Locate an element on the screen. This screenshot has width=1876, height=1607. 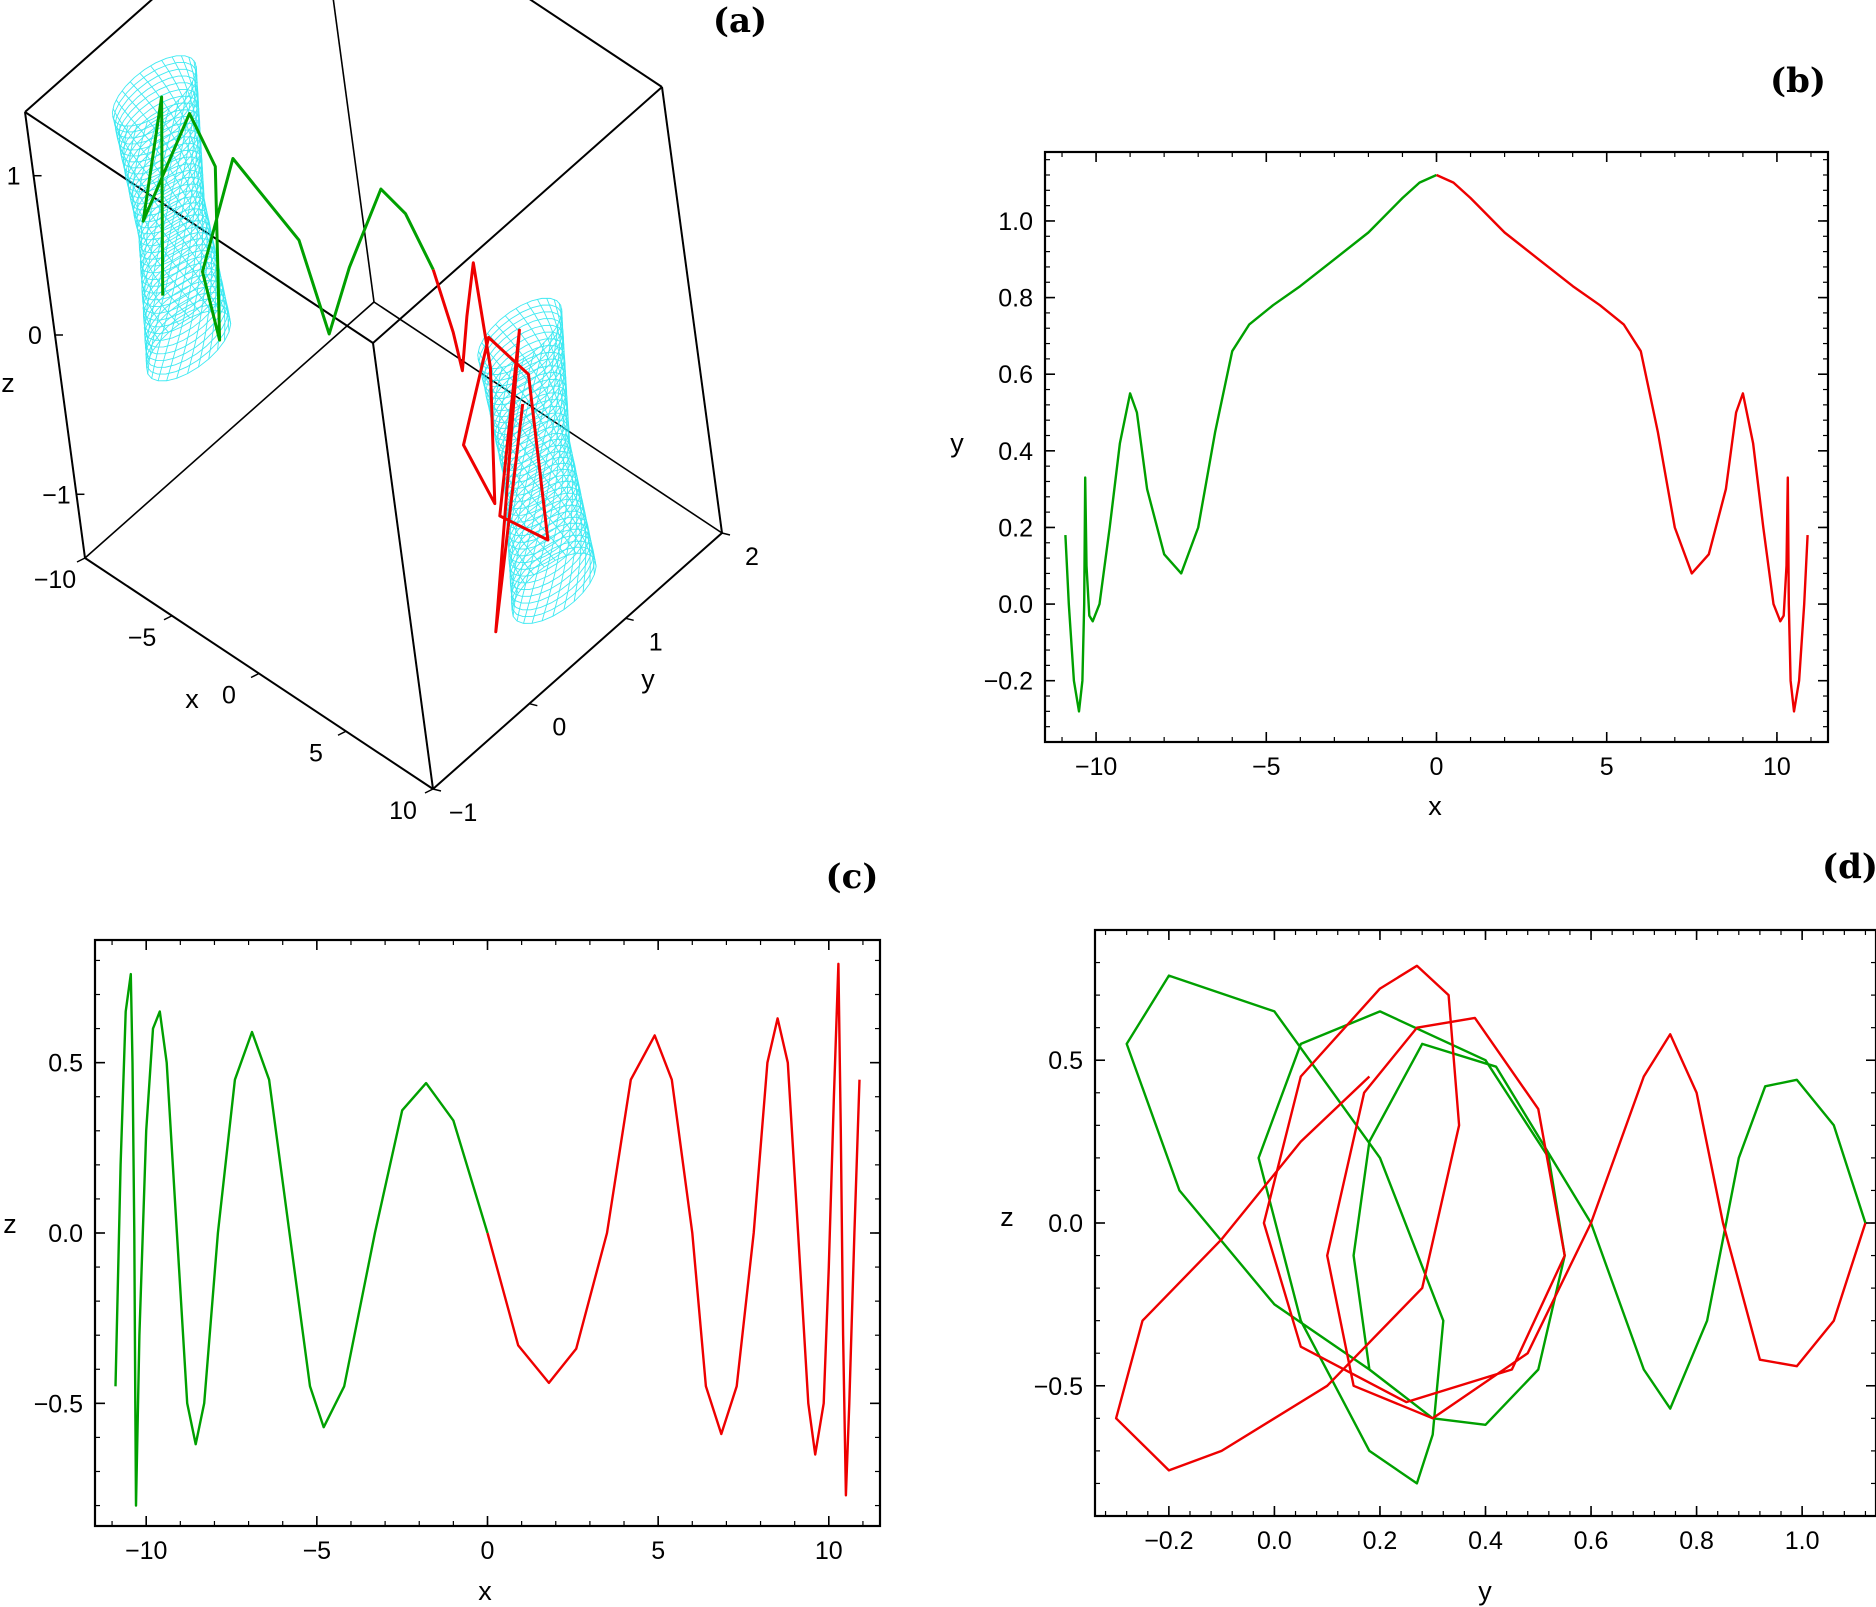
panel-label: (b) is located at coordinates (1798, 81).